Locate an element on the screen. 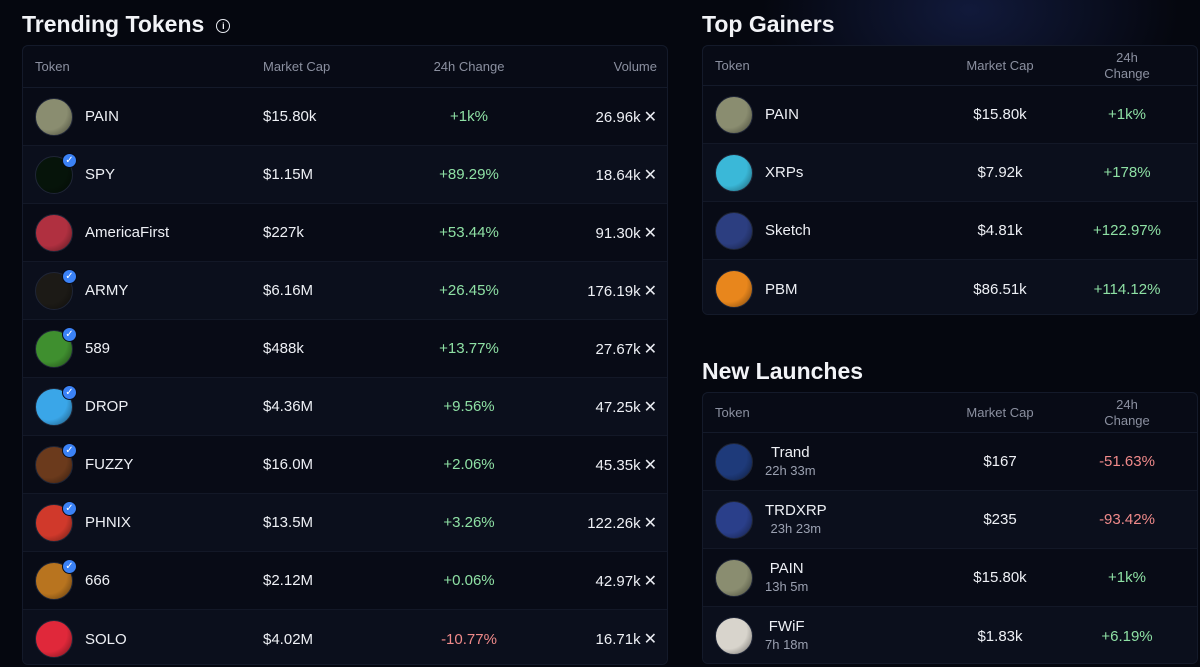 This screenshot has height=667, width=1200. token-cell: ✓ DROP is located at coordinates (113, 405).